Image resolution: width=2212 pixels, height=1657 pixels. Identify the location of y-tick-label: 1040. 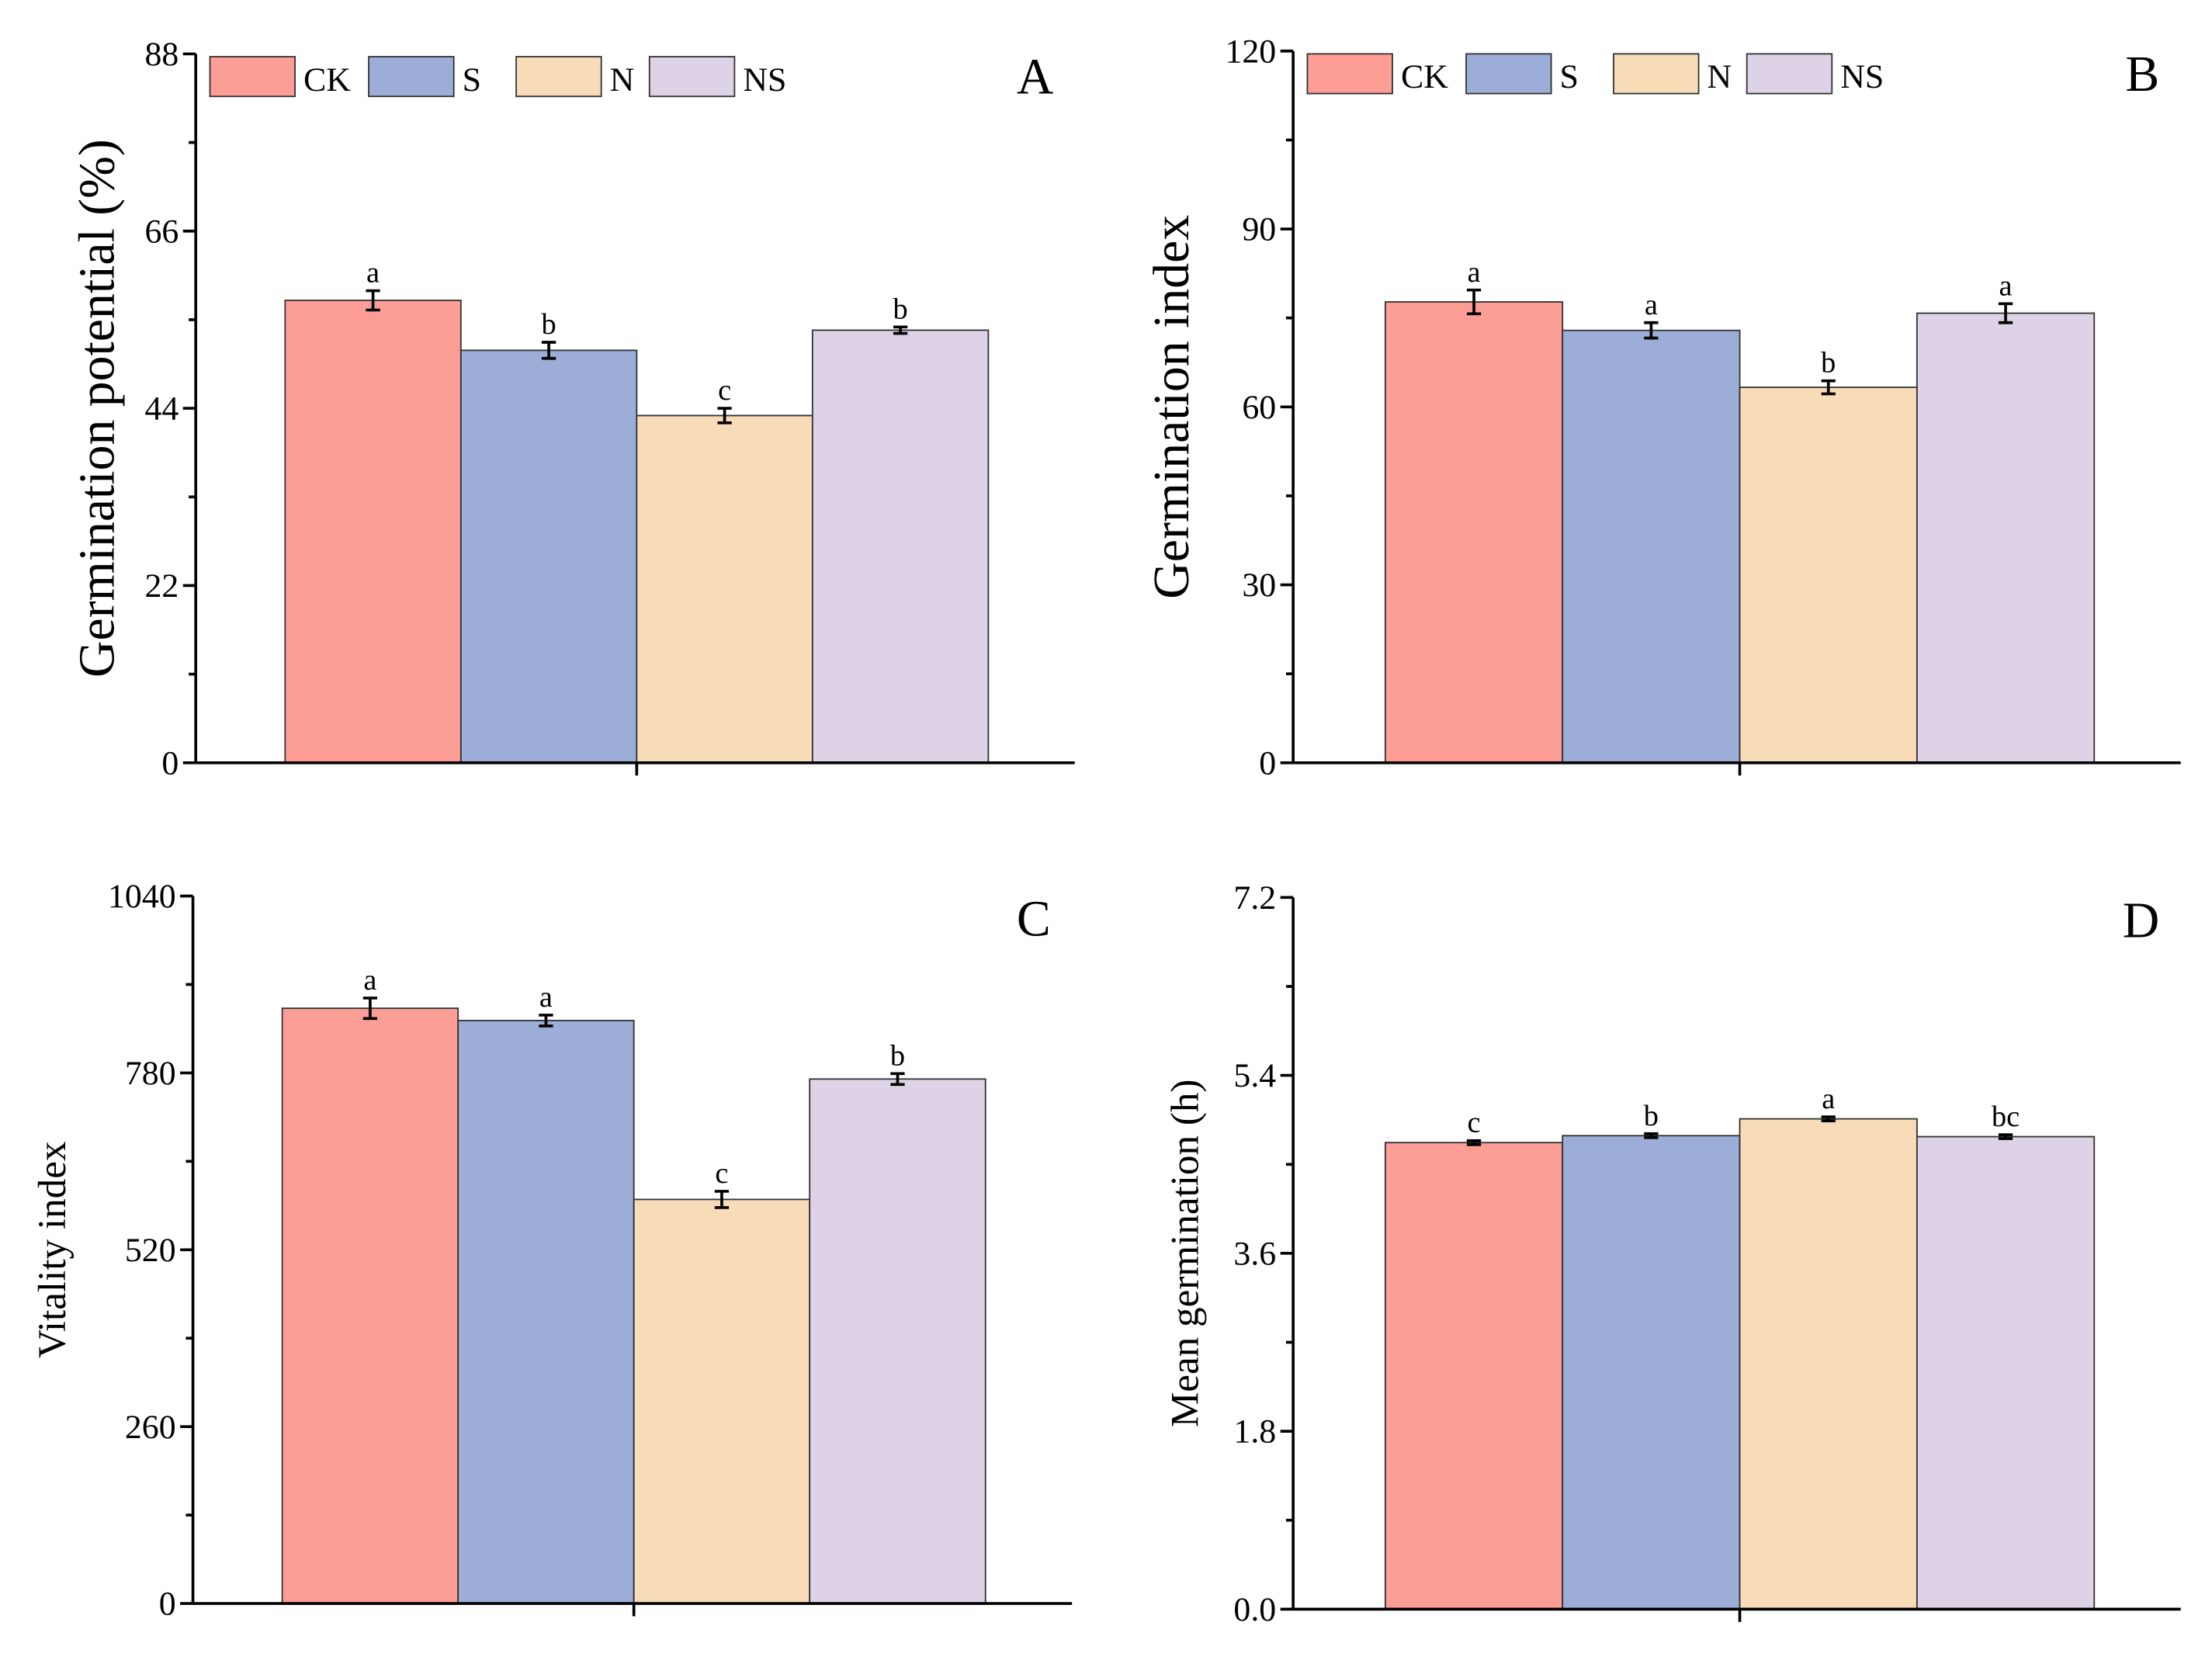
(142, 897).